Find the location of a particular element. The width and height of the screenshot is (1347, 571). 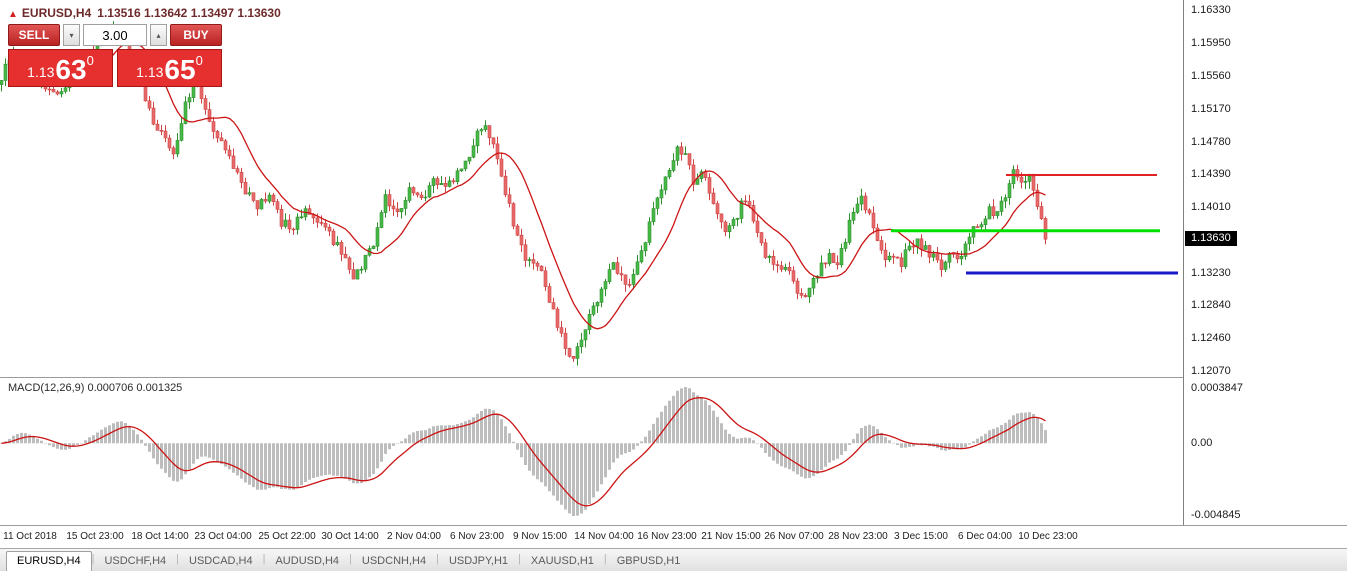

trade-controls-row: SELL ▾ ▴ BUY is located at coordinates (115, 35).